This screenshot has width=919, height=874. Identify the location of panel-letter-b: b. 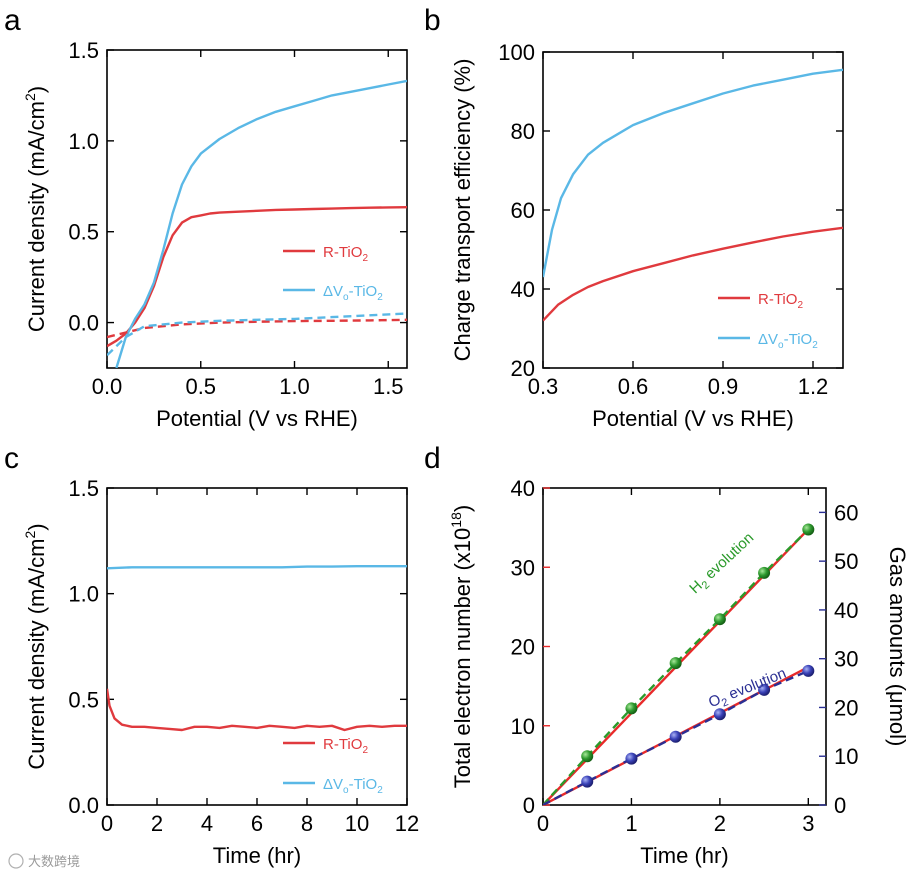
(432, 20).